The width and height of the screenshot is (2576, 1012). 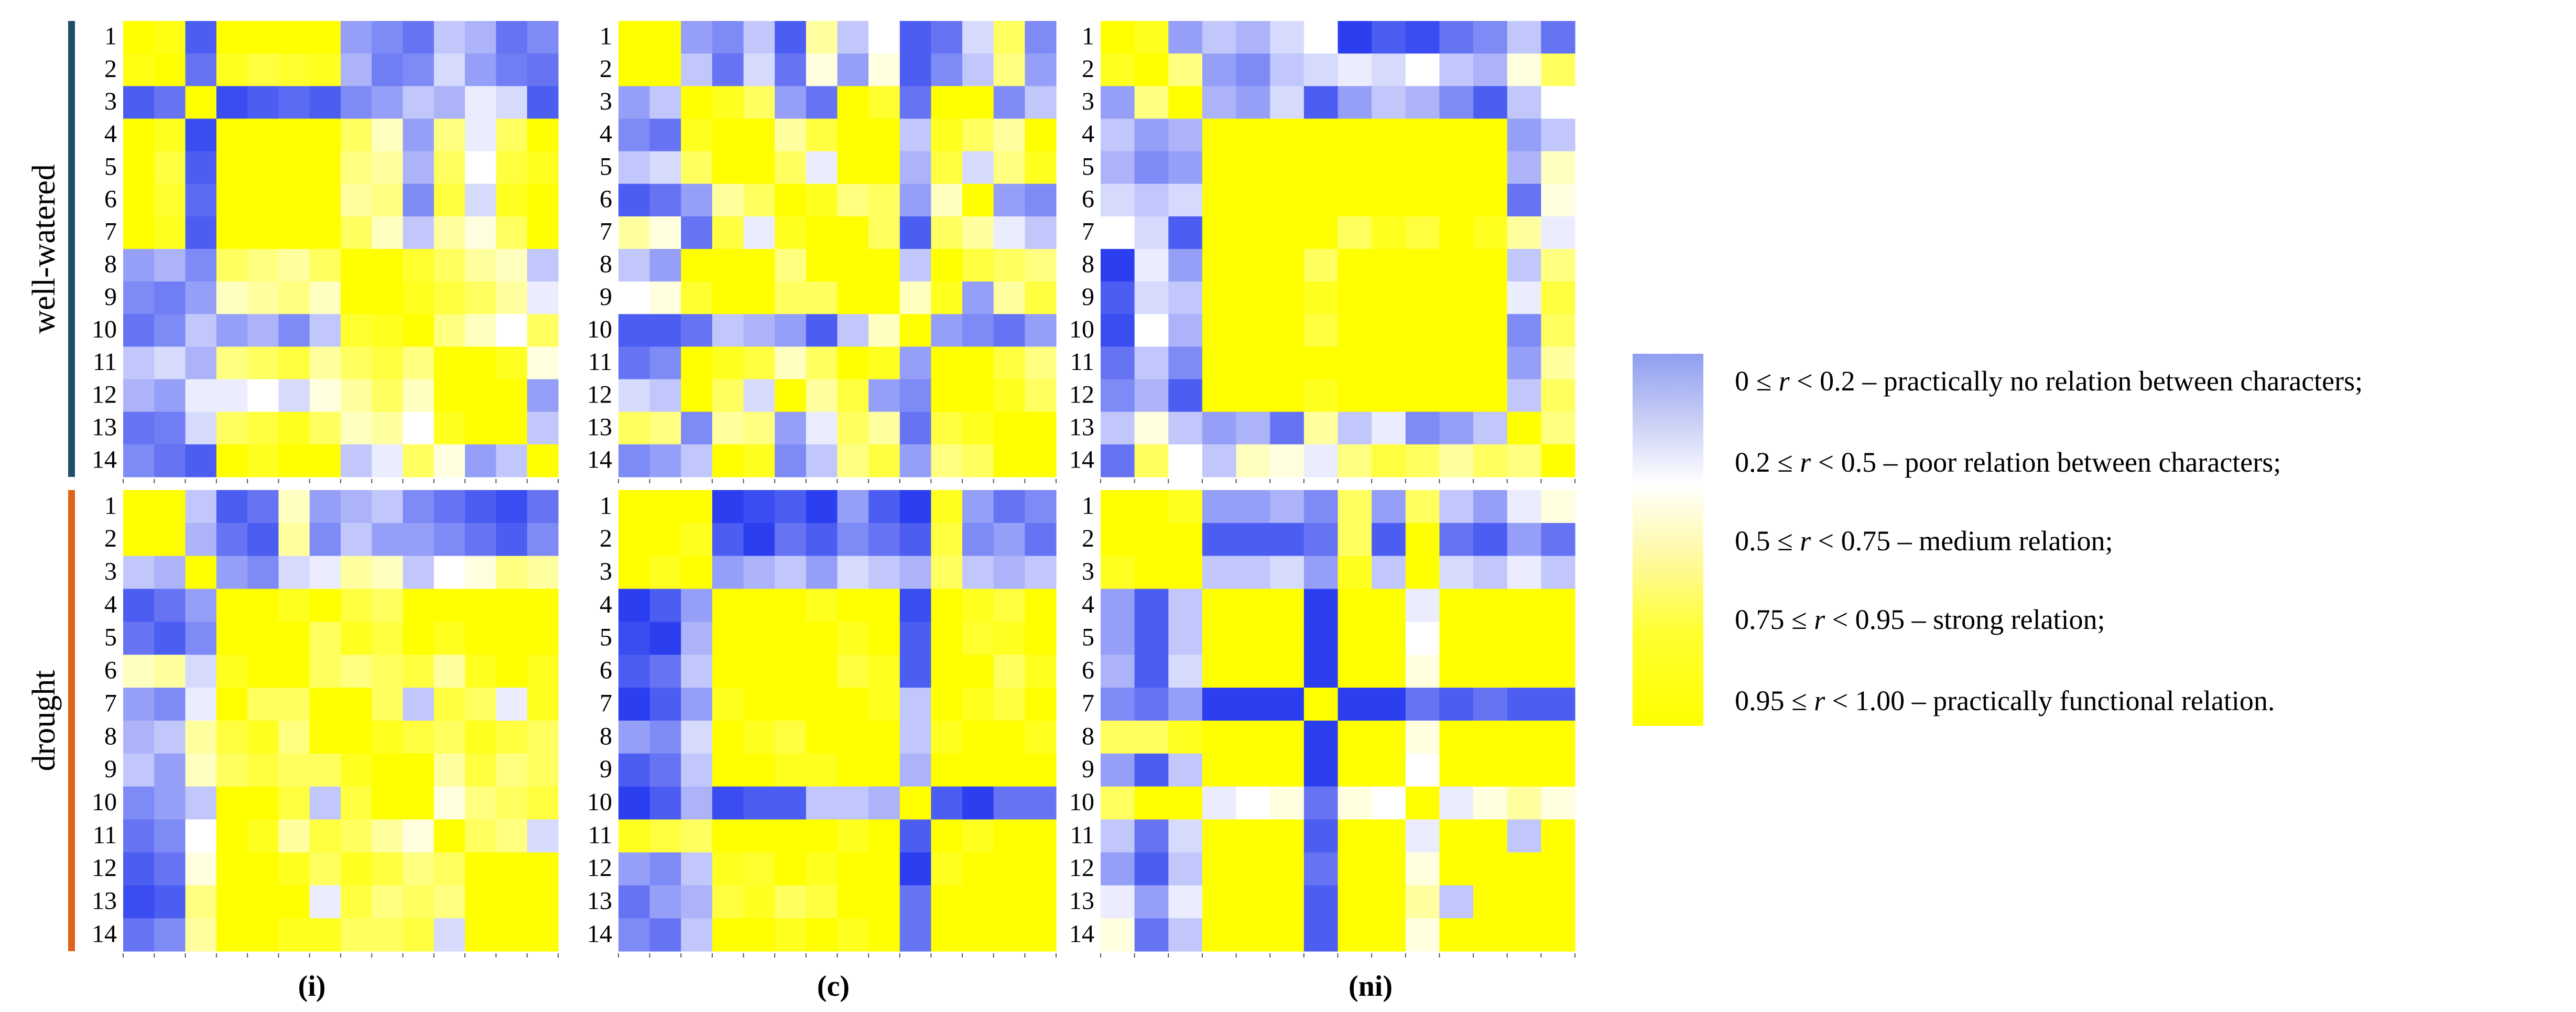 I want to click on row-tick-label: 6, so click(x=606, y=670).